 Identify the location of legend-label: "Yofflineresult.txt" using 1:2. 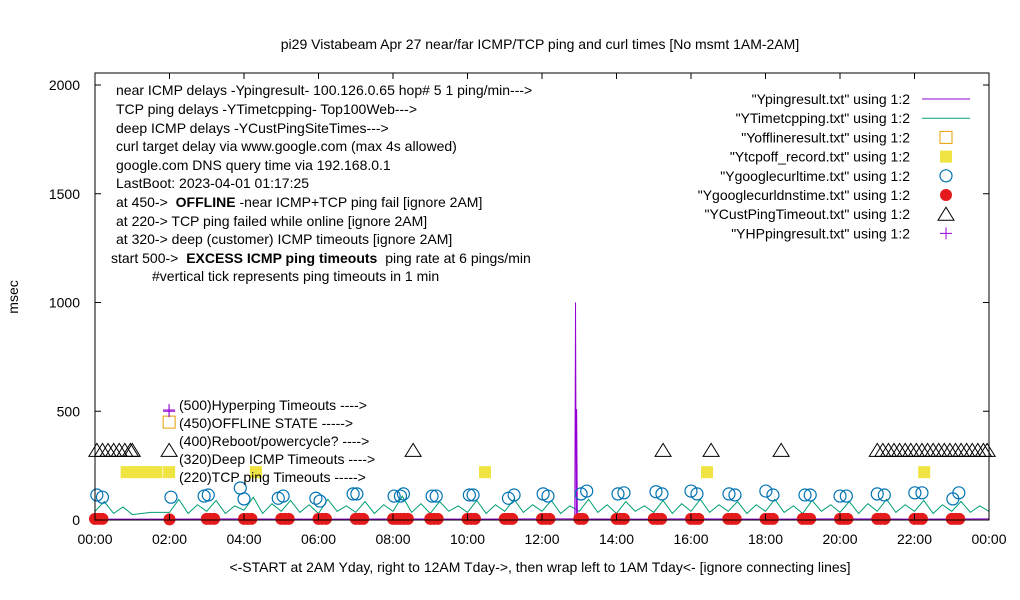
(825, 137).